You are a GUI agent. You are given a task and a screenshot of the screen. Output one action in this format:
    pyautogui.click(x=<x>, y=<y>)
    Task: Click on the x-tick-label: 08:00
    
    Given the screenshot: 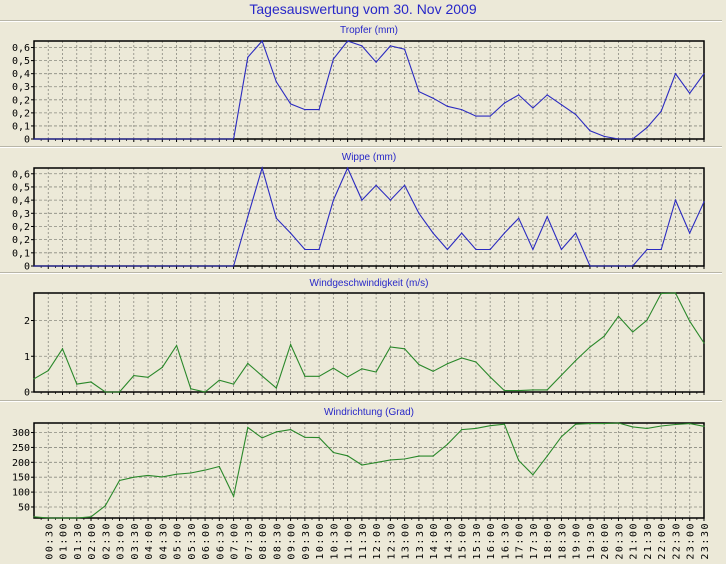 What is the action you would take?
    pyautogui.click(x=263, y=541)
    